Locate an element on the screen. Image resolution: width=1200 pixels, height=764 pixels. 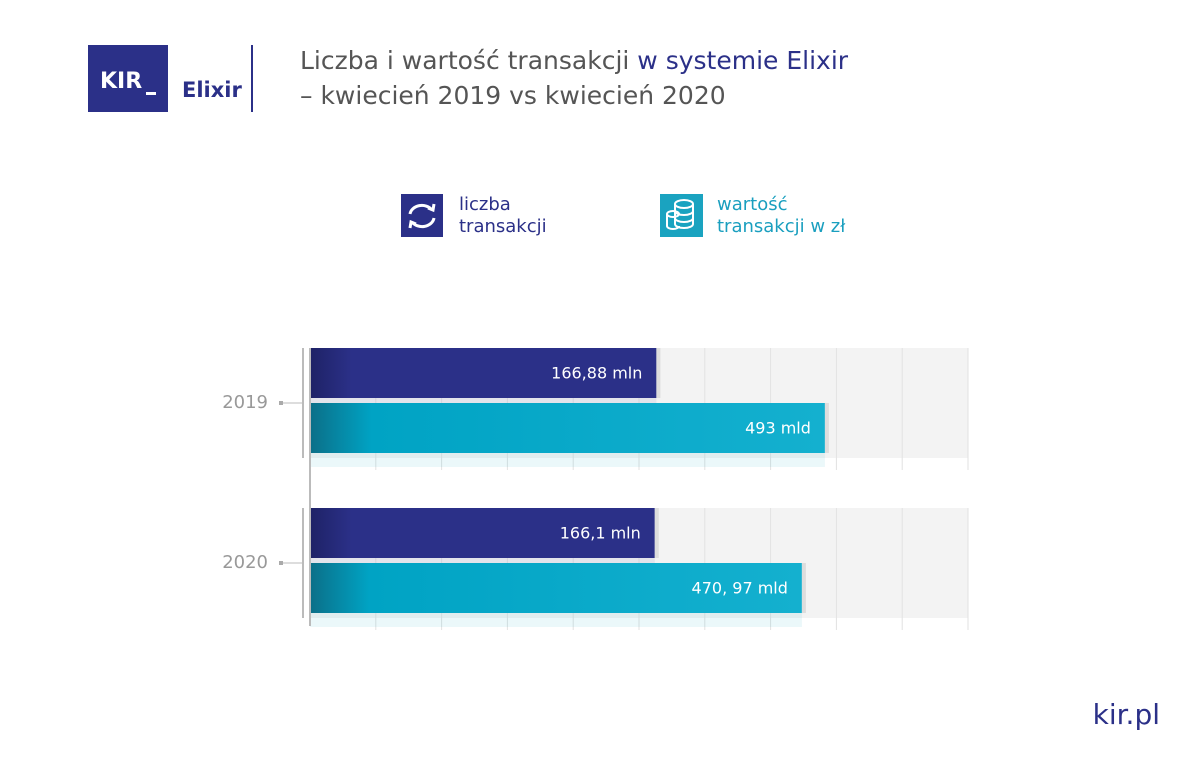
title-part: w systemie Elixir is located at coordinates (742, 60).